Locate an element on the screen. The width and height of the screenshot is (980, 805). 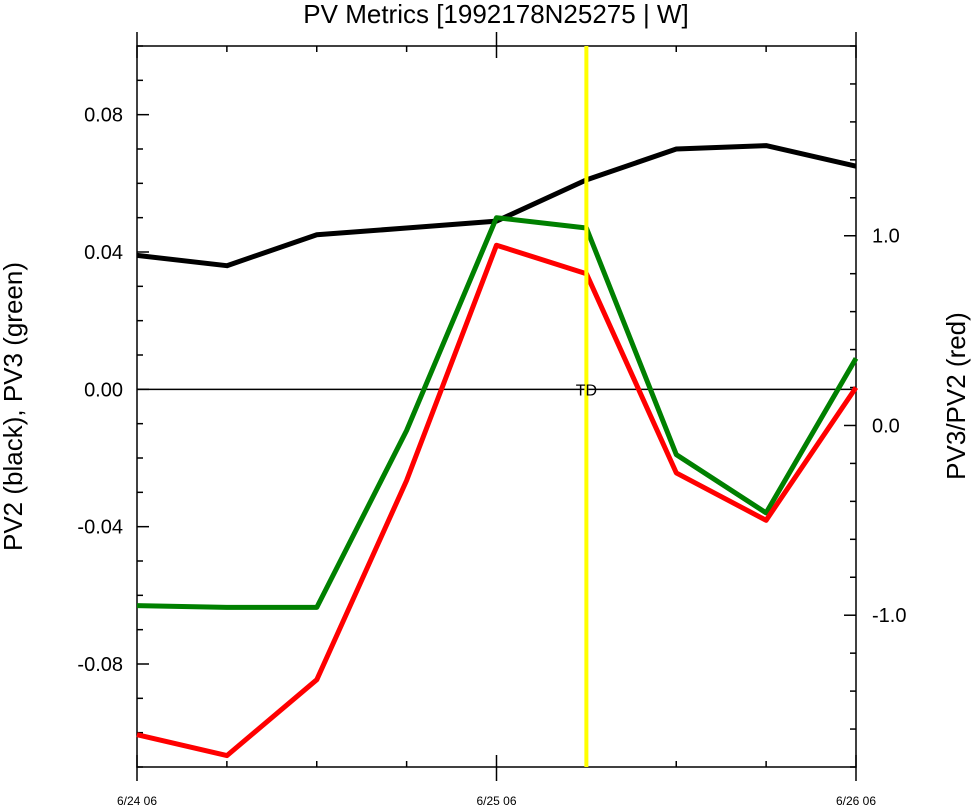
x-tick-label: 6/24 06 is located at coordinates (137, 799).